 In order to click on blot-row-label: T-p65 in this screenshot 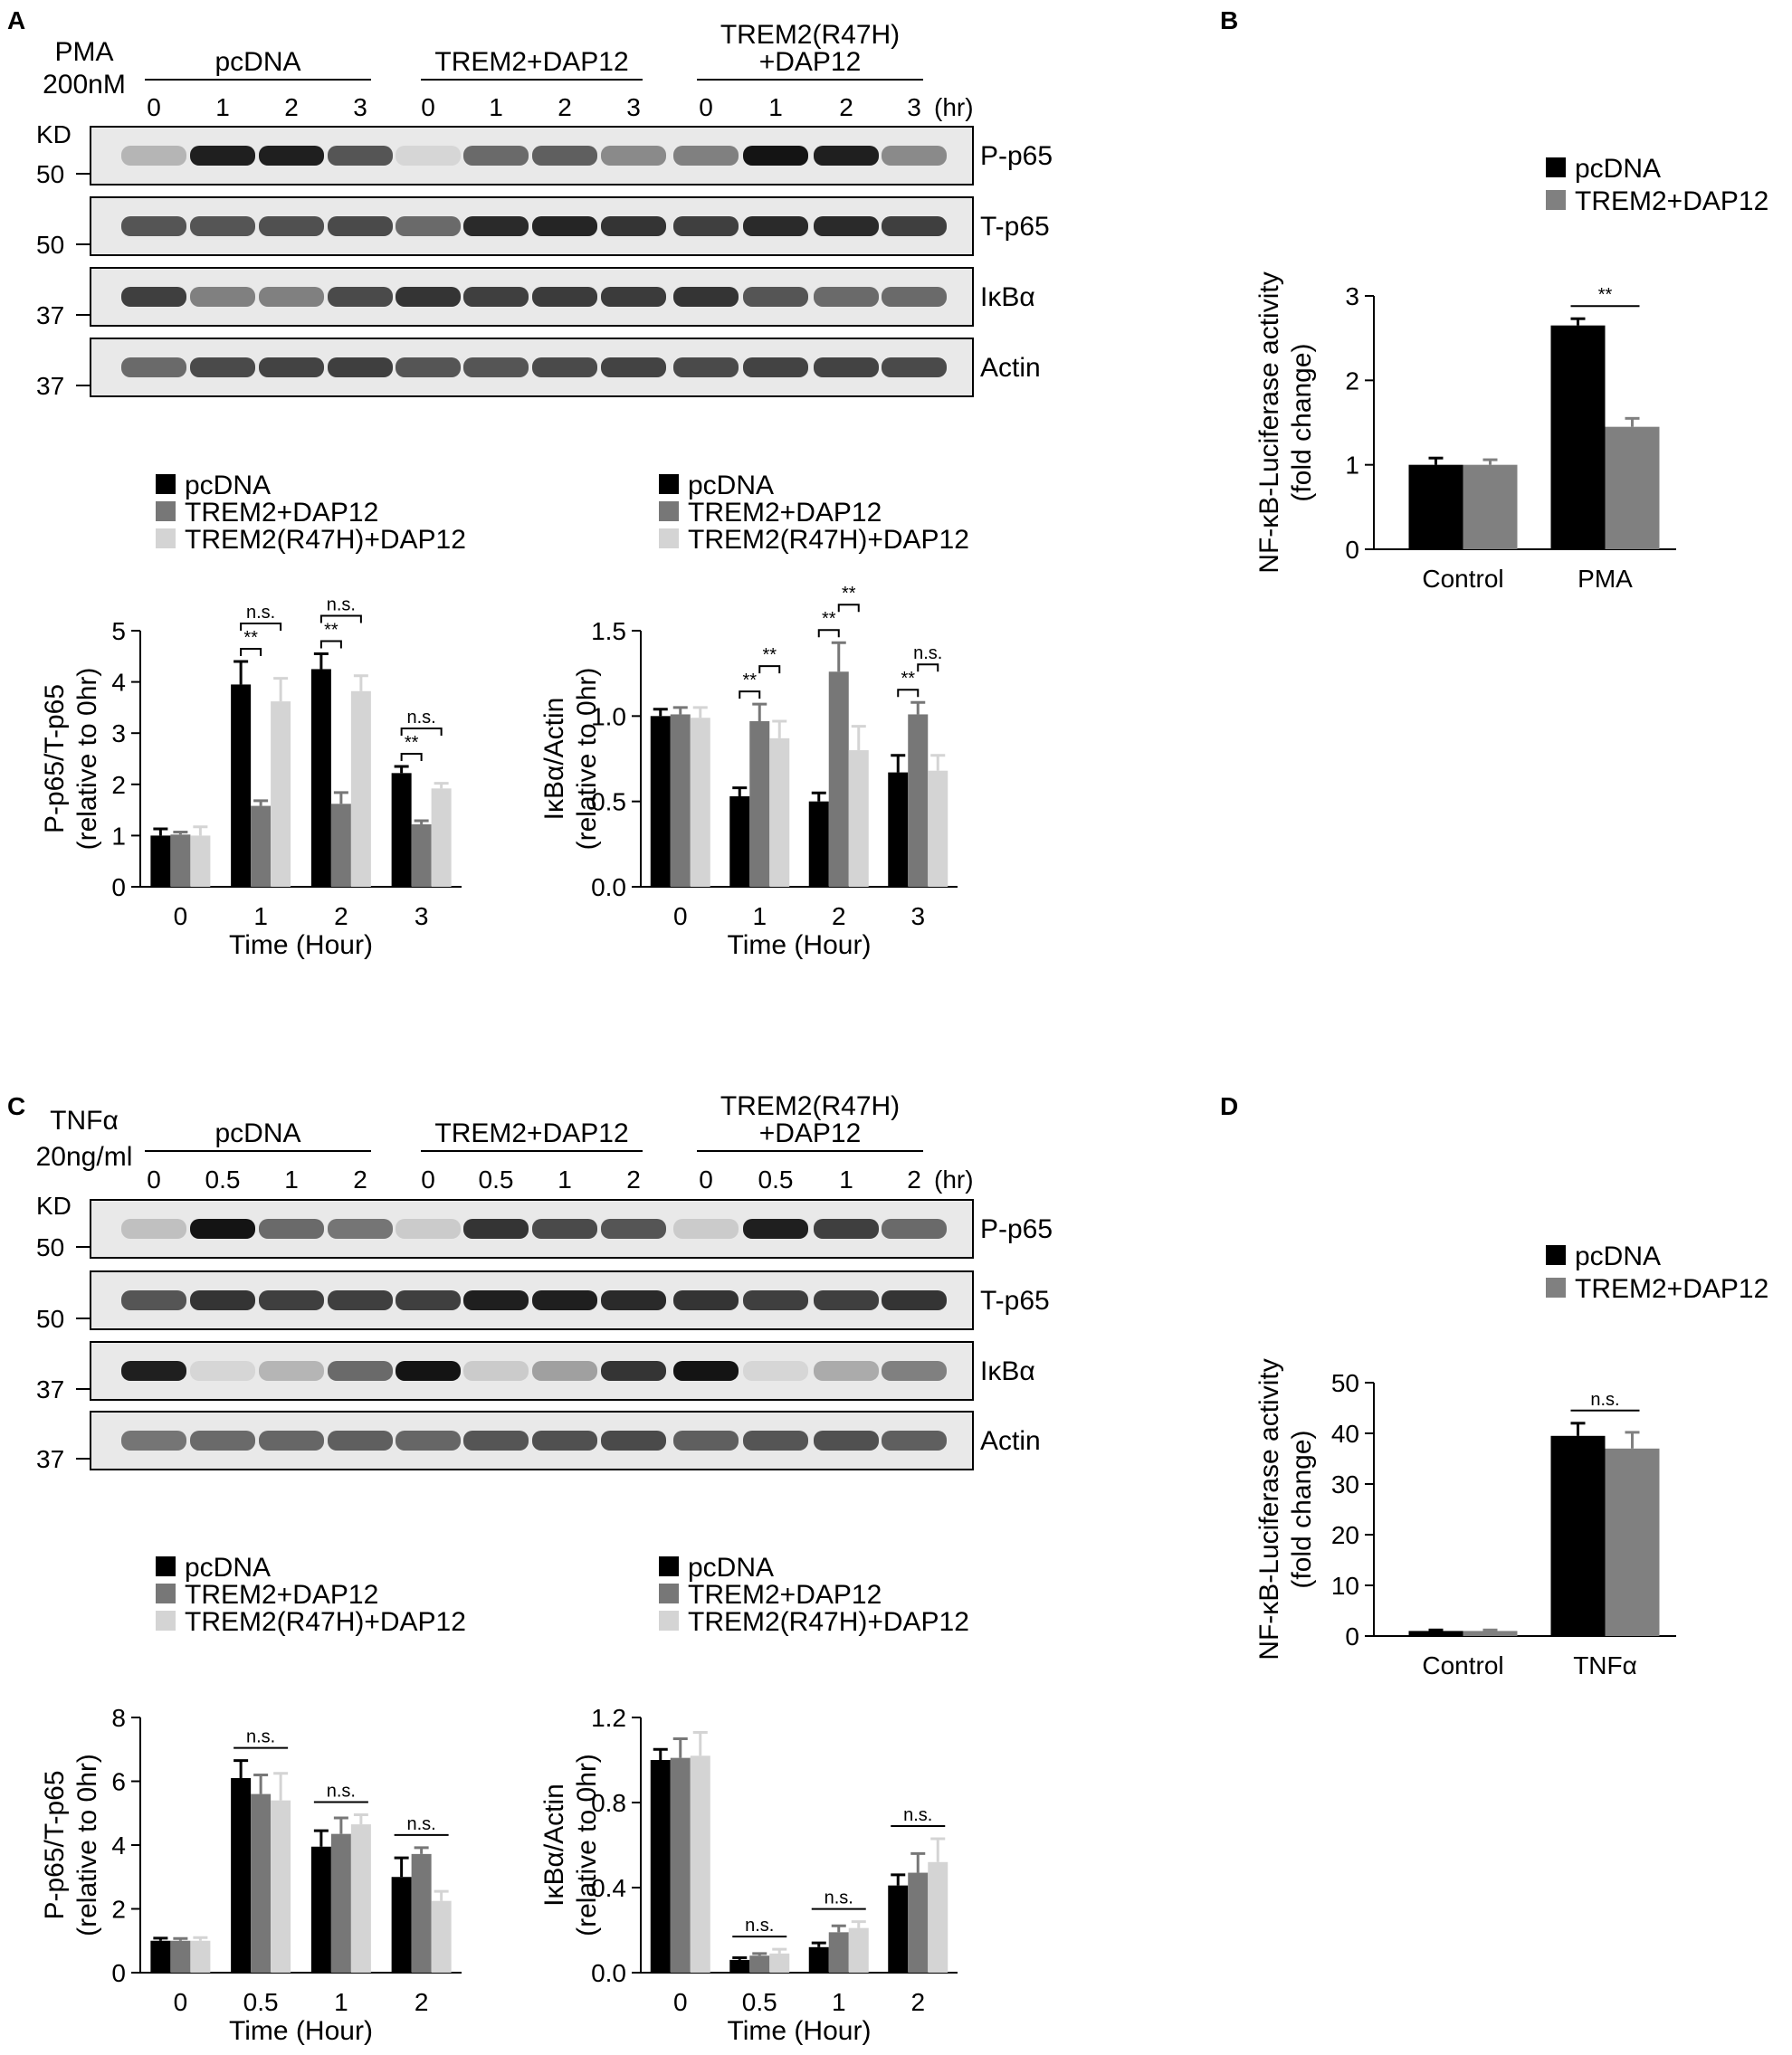, I will do `click(1015, 227)`.